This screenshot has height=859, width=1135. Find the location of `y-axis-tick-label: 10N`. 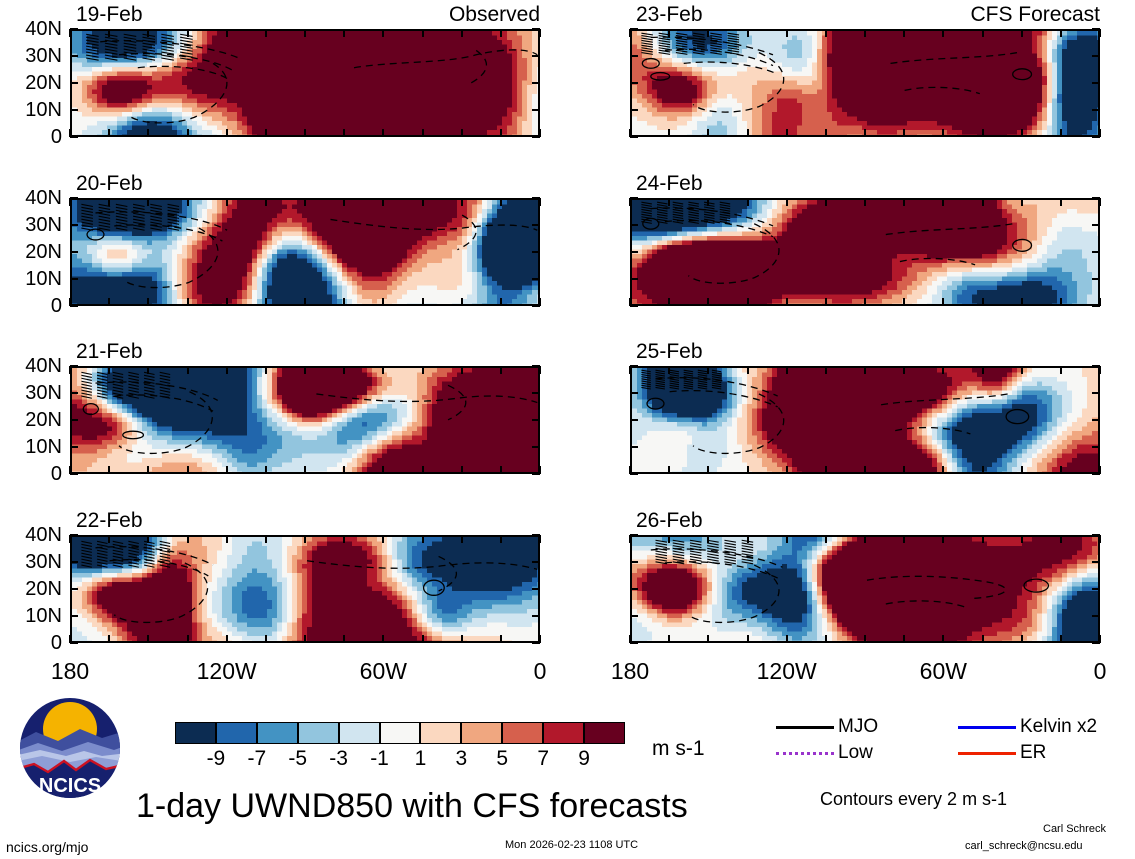

y-axis-tick-label: 10N is located at coordinates (43, 616).